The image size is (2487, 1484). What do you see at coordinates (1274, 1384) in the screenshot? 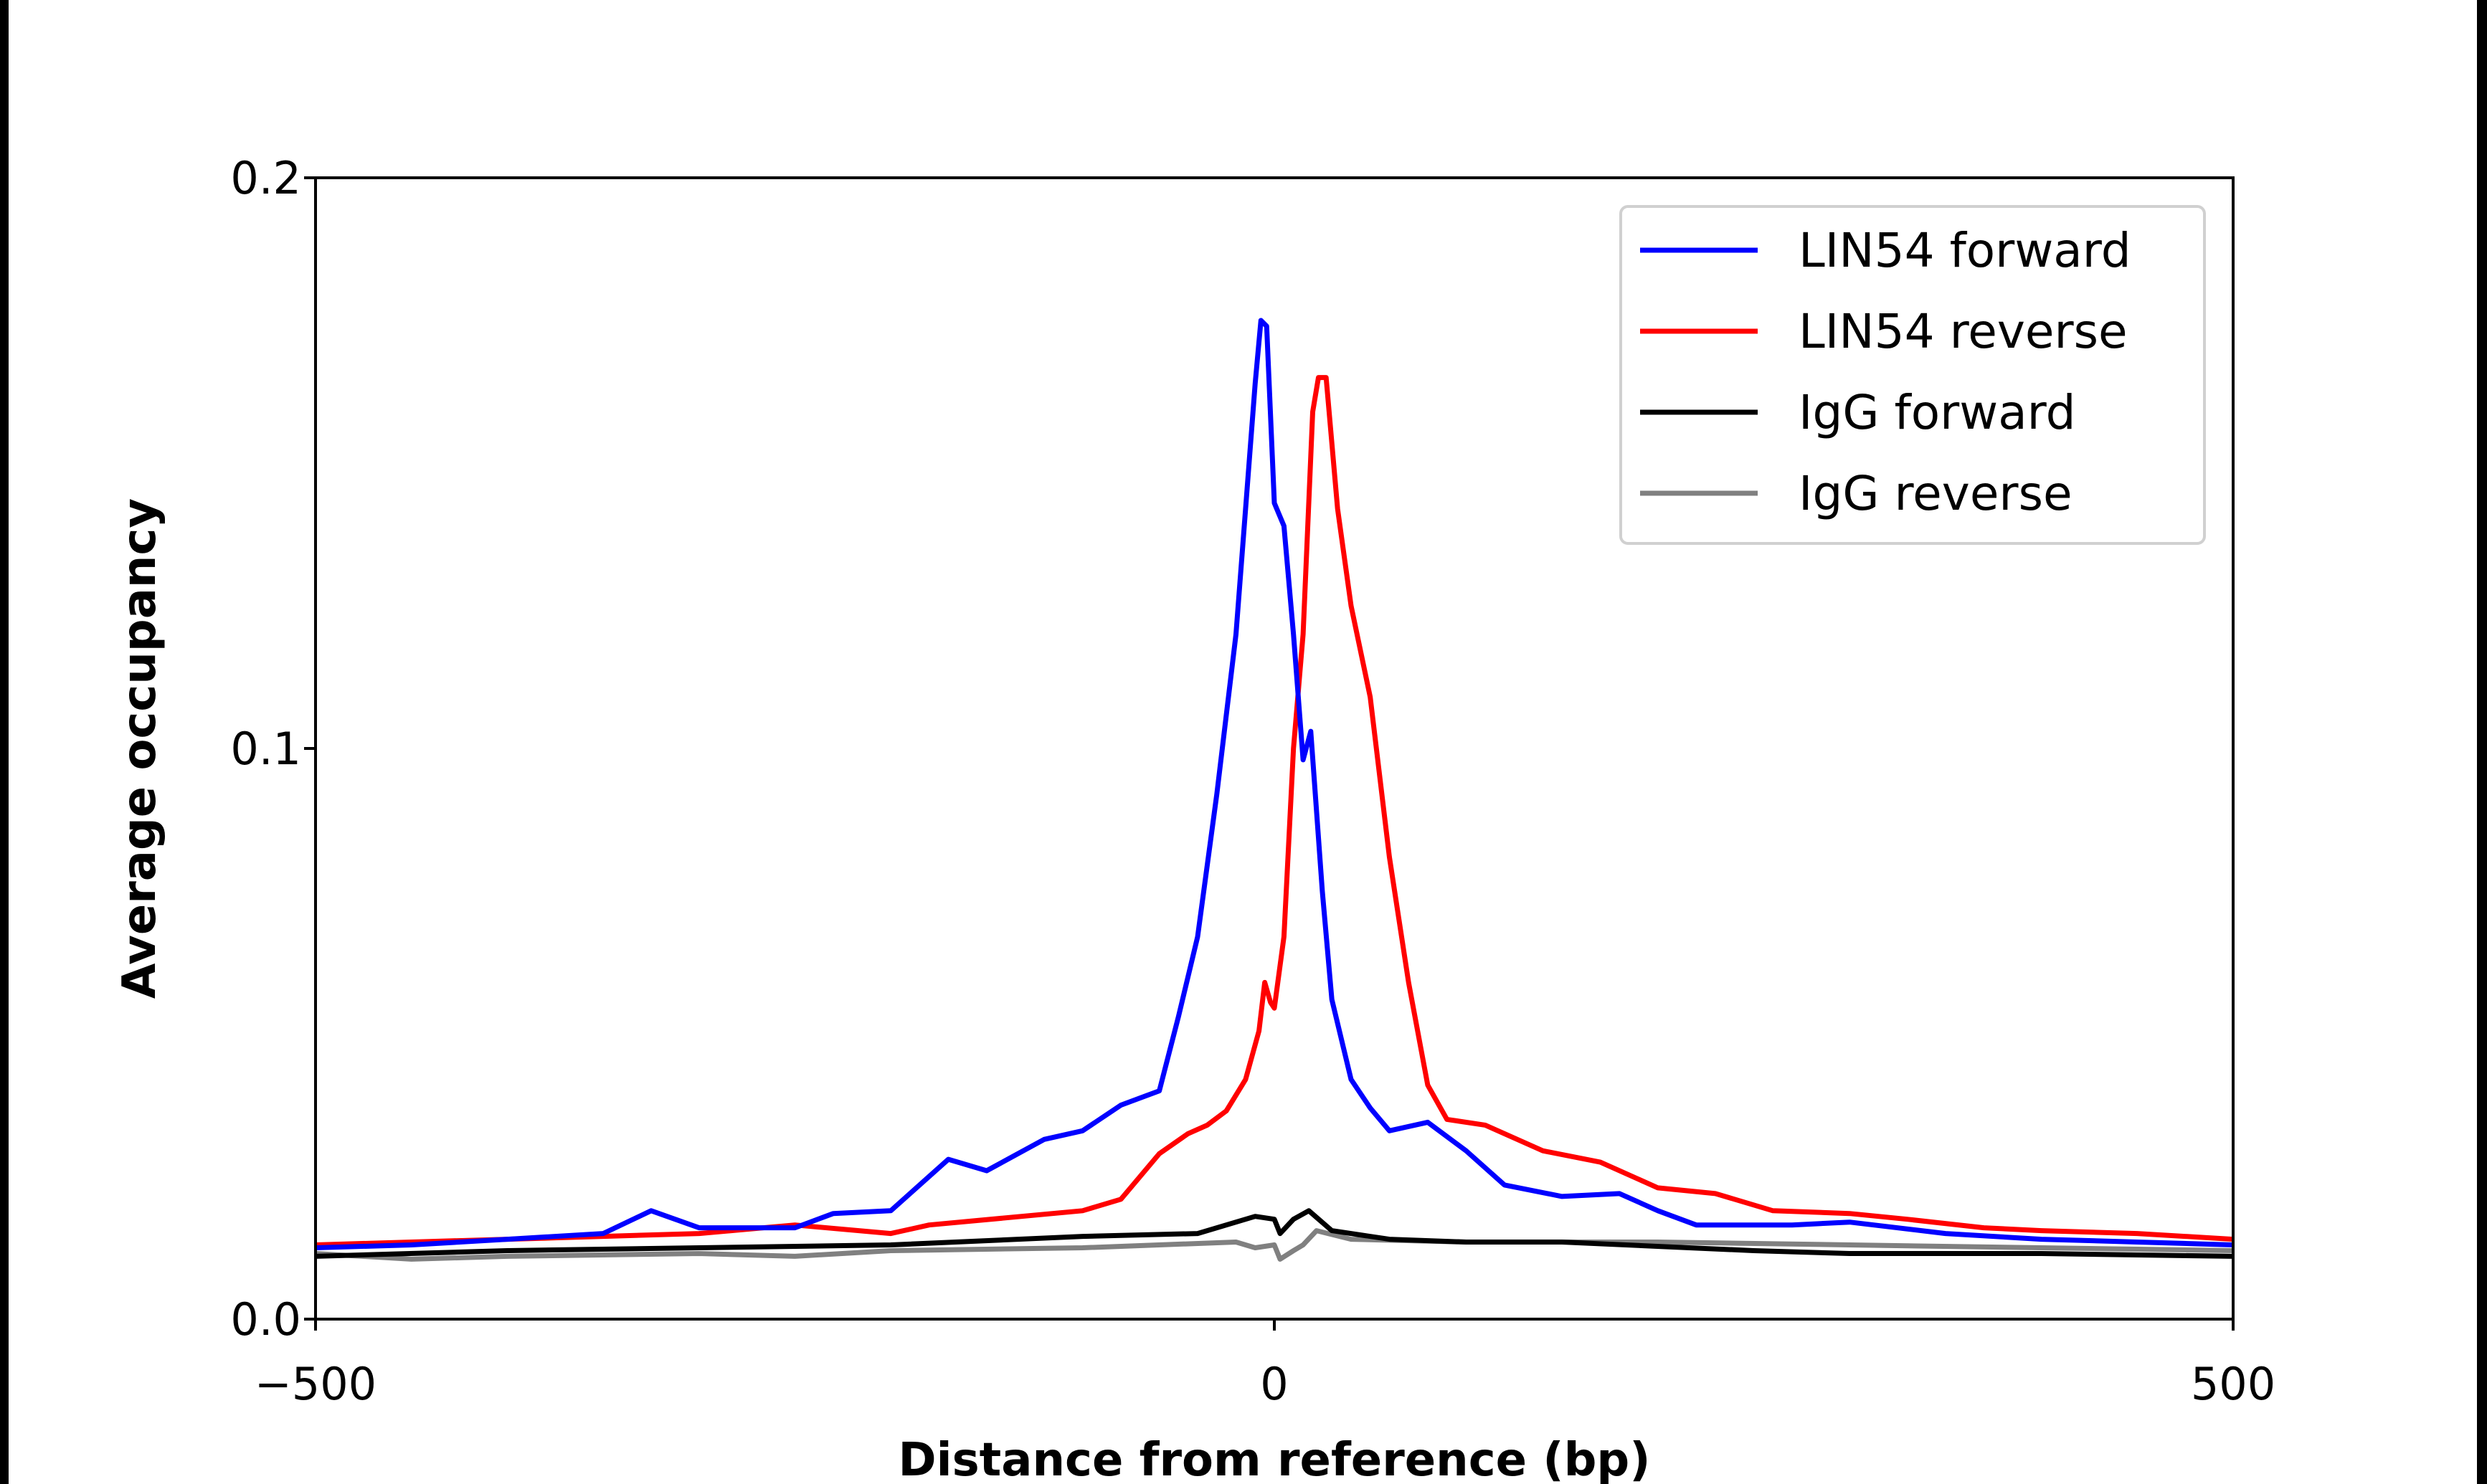
I see `x-tick-label: 0` at bounding box center [1274, 1384].